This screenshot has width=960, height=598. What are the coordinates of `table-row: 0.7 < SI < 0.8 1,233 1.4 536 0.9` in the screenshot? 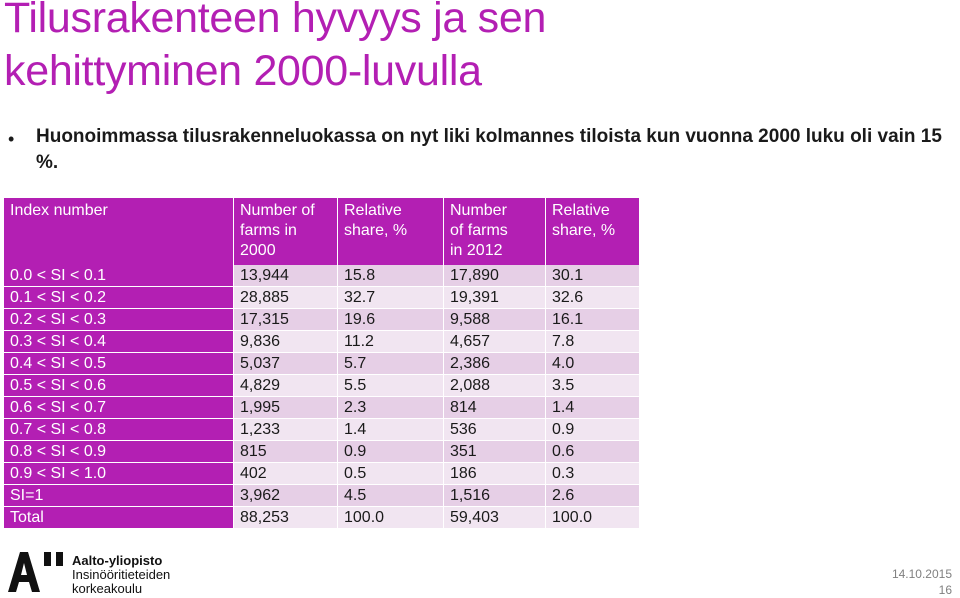 It's located at (322, 430).